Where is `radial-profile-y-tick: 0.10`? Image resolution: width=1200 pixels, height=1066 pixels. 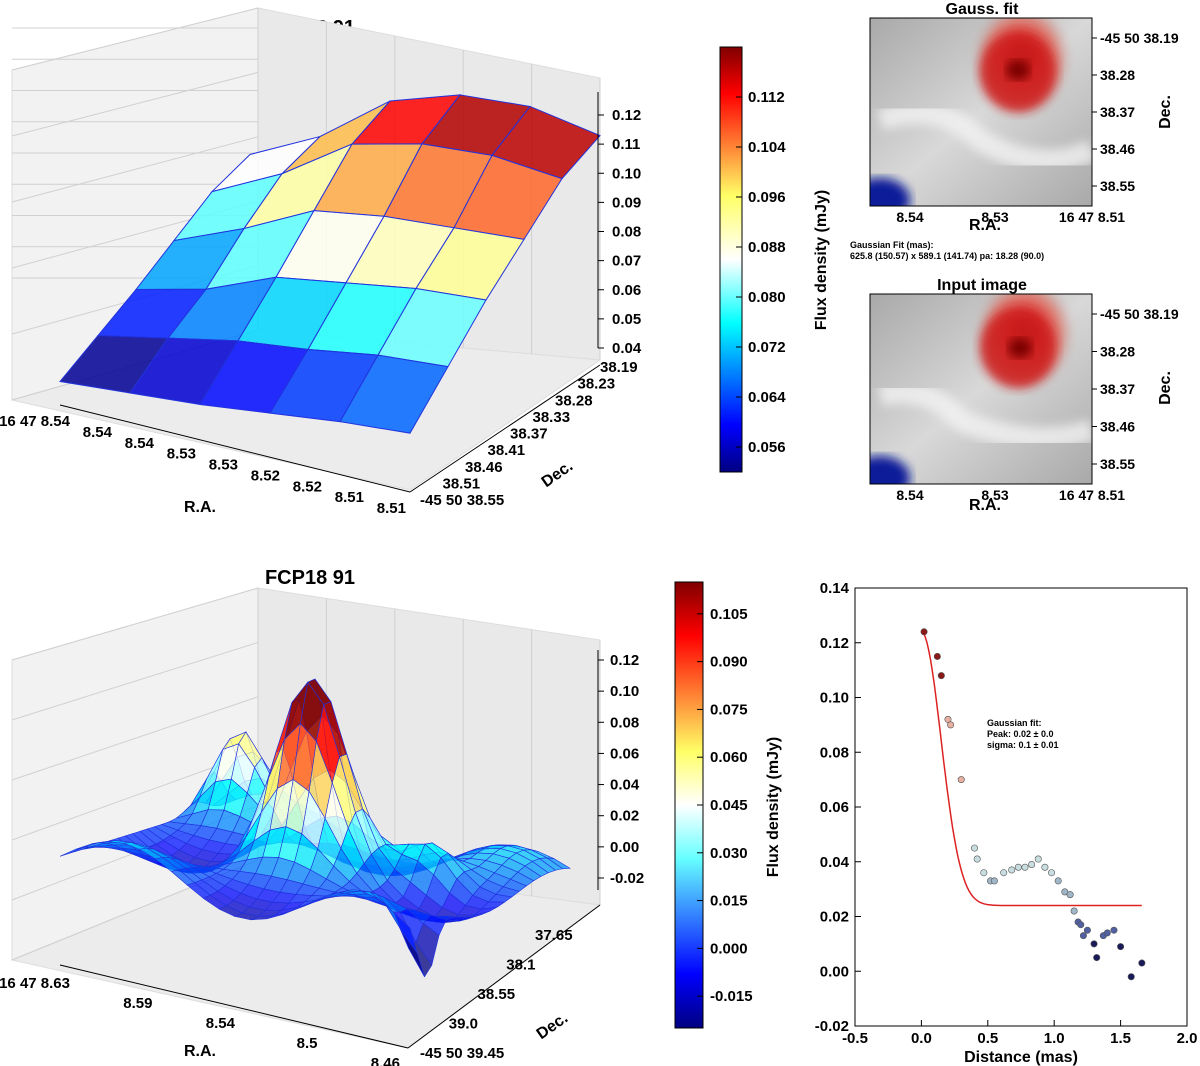
radial-profile-y-tick: 0.10 is located at coordinates (834, 698).